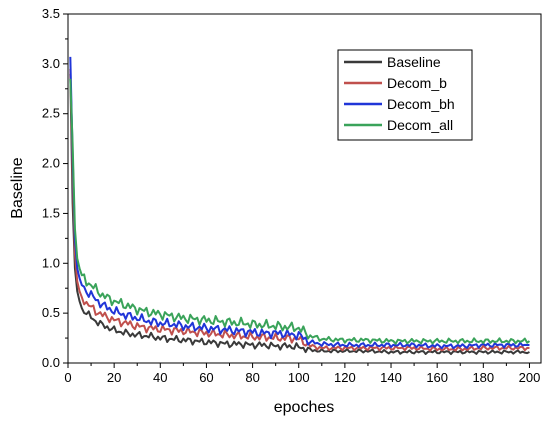 Image resolution: width=550 pixels, height=423 pixels. What do you see at coordinates (51, 312) in the screenshot?
I see `y-tick-label: 0.5` at bounding box center [51, 312].